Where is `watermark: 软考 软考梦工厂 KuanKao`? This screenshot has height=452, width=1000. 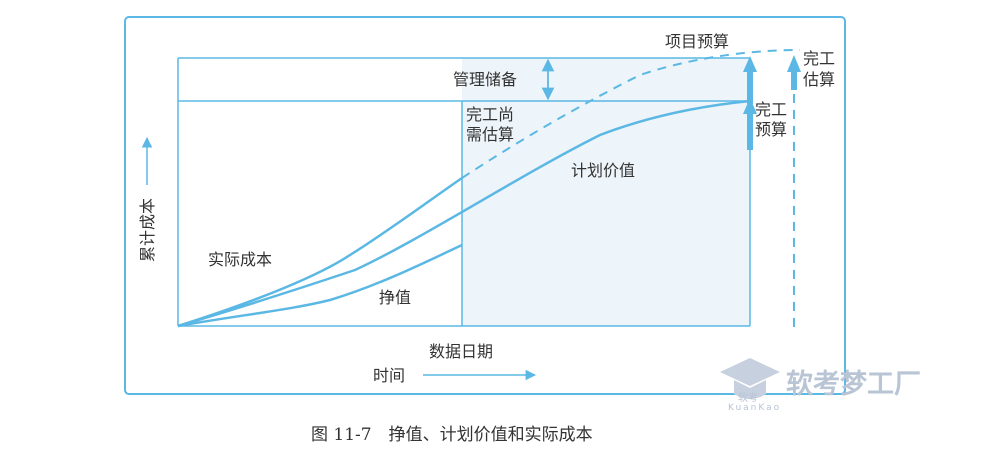
watermark: 软考 软考梦工厂 KuanKao is located at coordinates (820, 385).